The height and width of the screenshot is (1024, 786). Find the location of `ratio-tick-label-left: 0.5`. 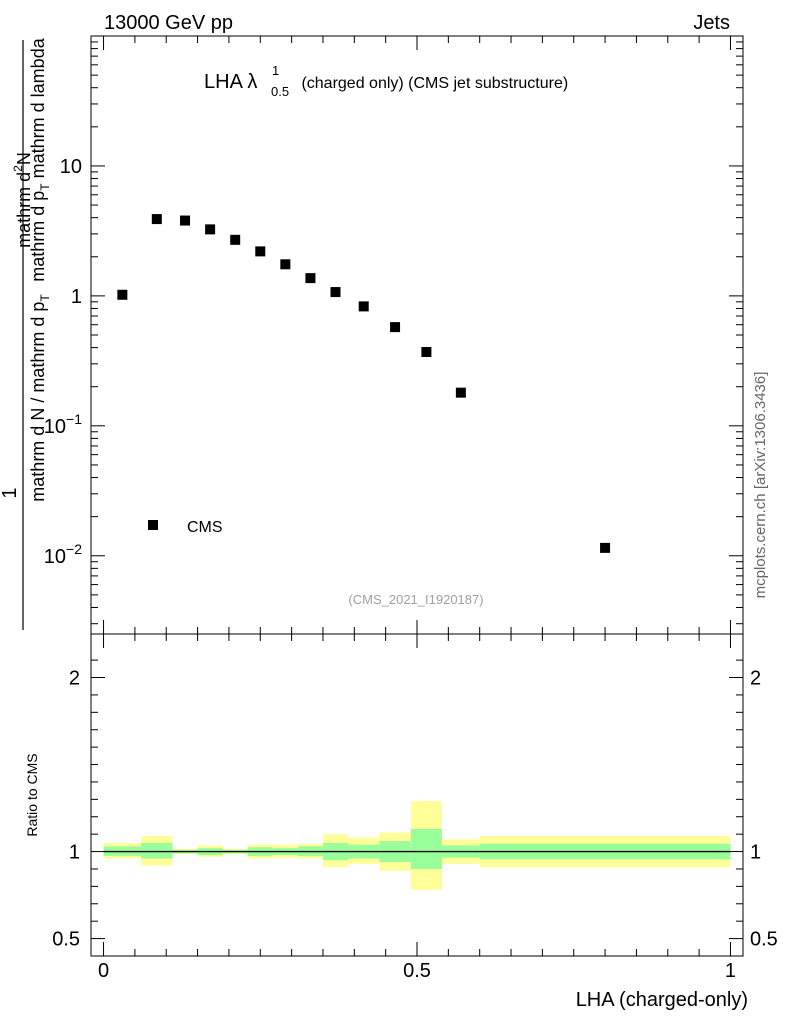

ratio-tick-label-left: 0.5 is located at coordinates (66, 940).